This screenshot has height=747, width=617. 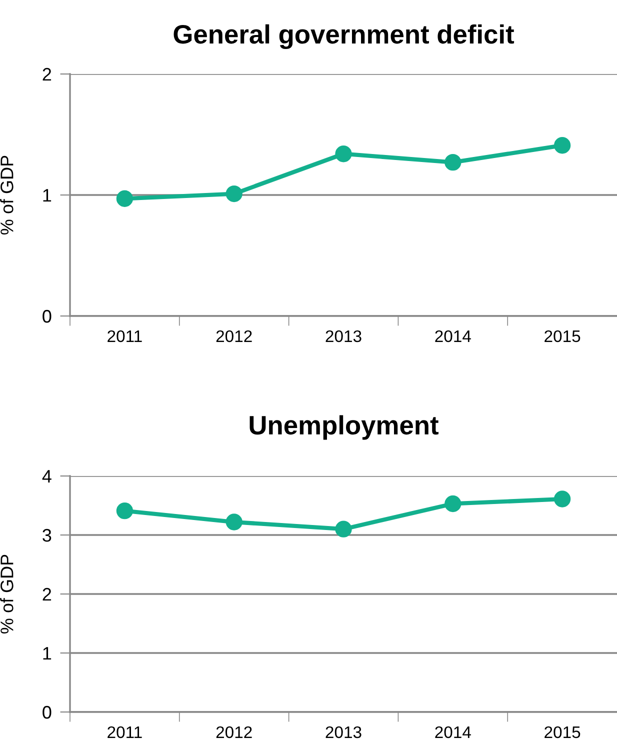 What do you see at coordinates (344, 37) in the screenshot?
I see `chart-title: General government deficit` at bounding box center [344, 37].